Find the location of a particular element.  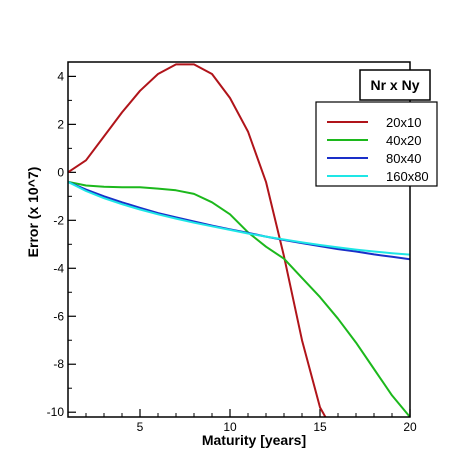

x-tick-label: 20 is located at coordinates (410, 427).